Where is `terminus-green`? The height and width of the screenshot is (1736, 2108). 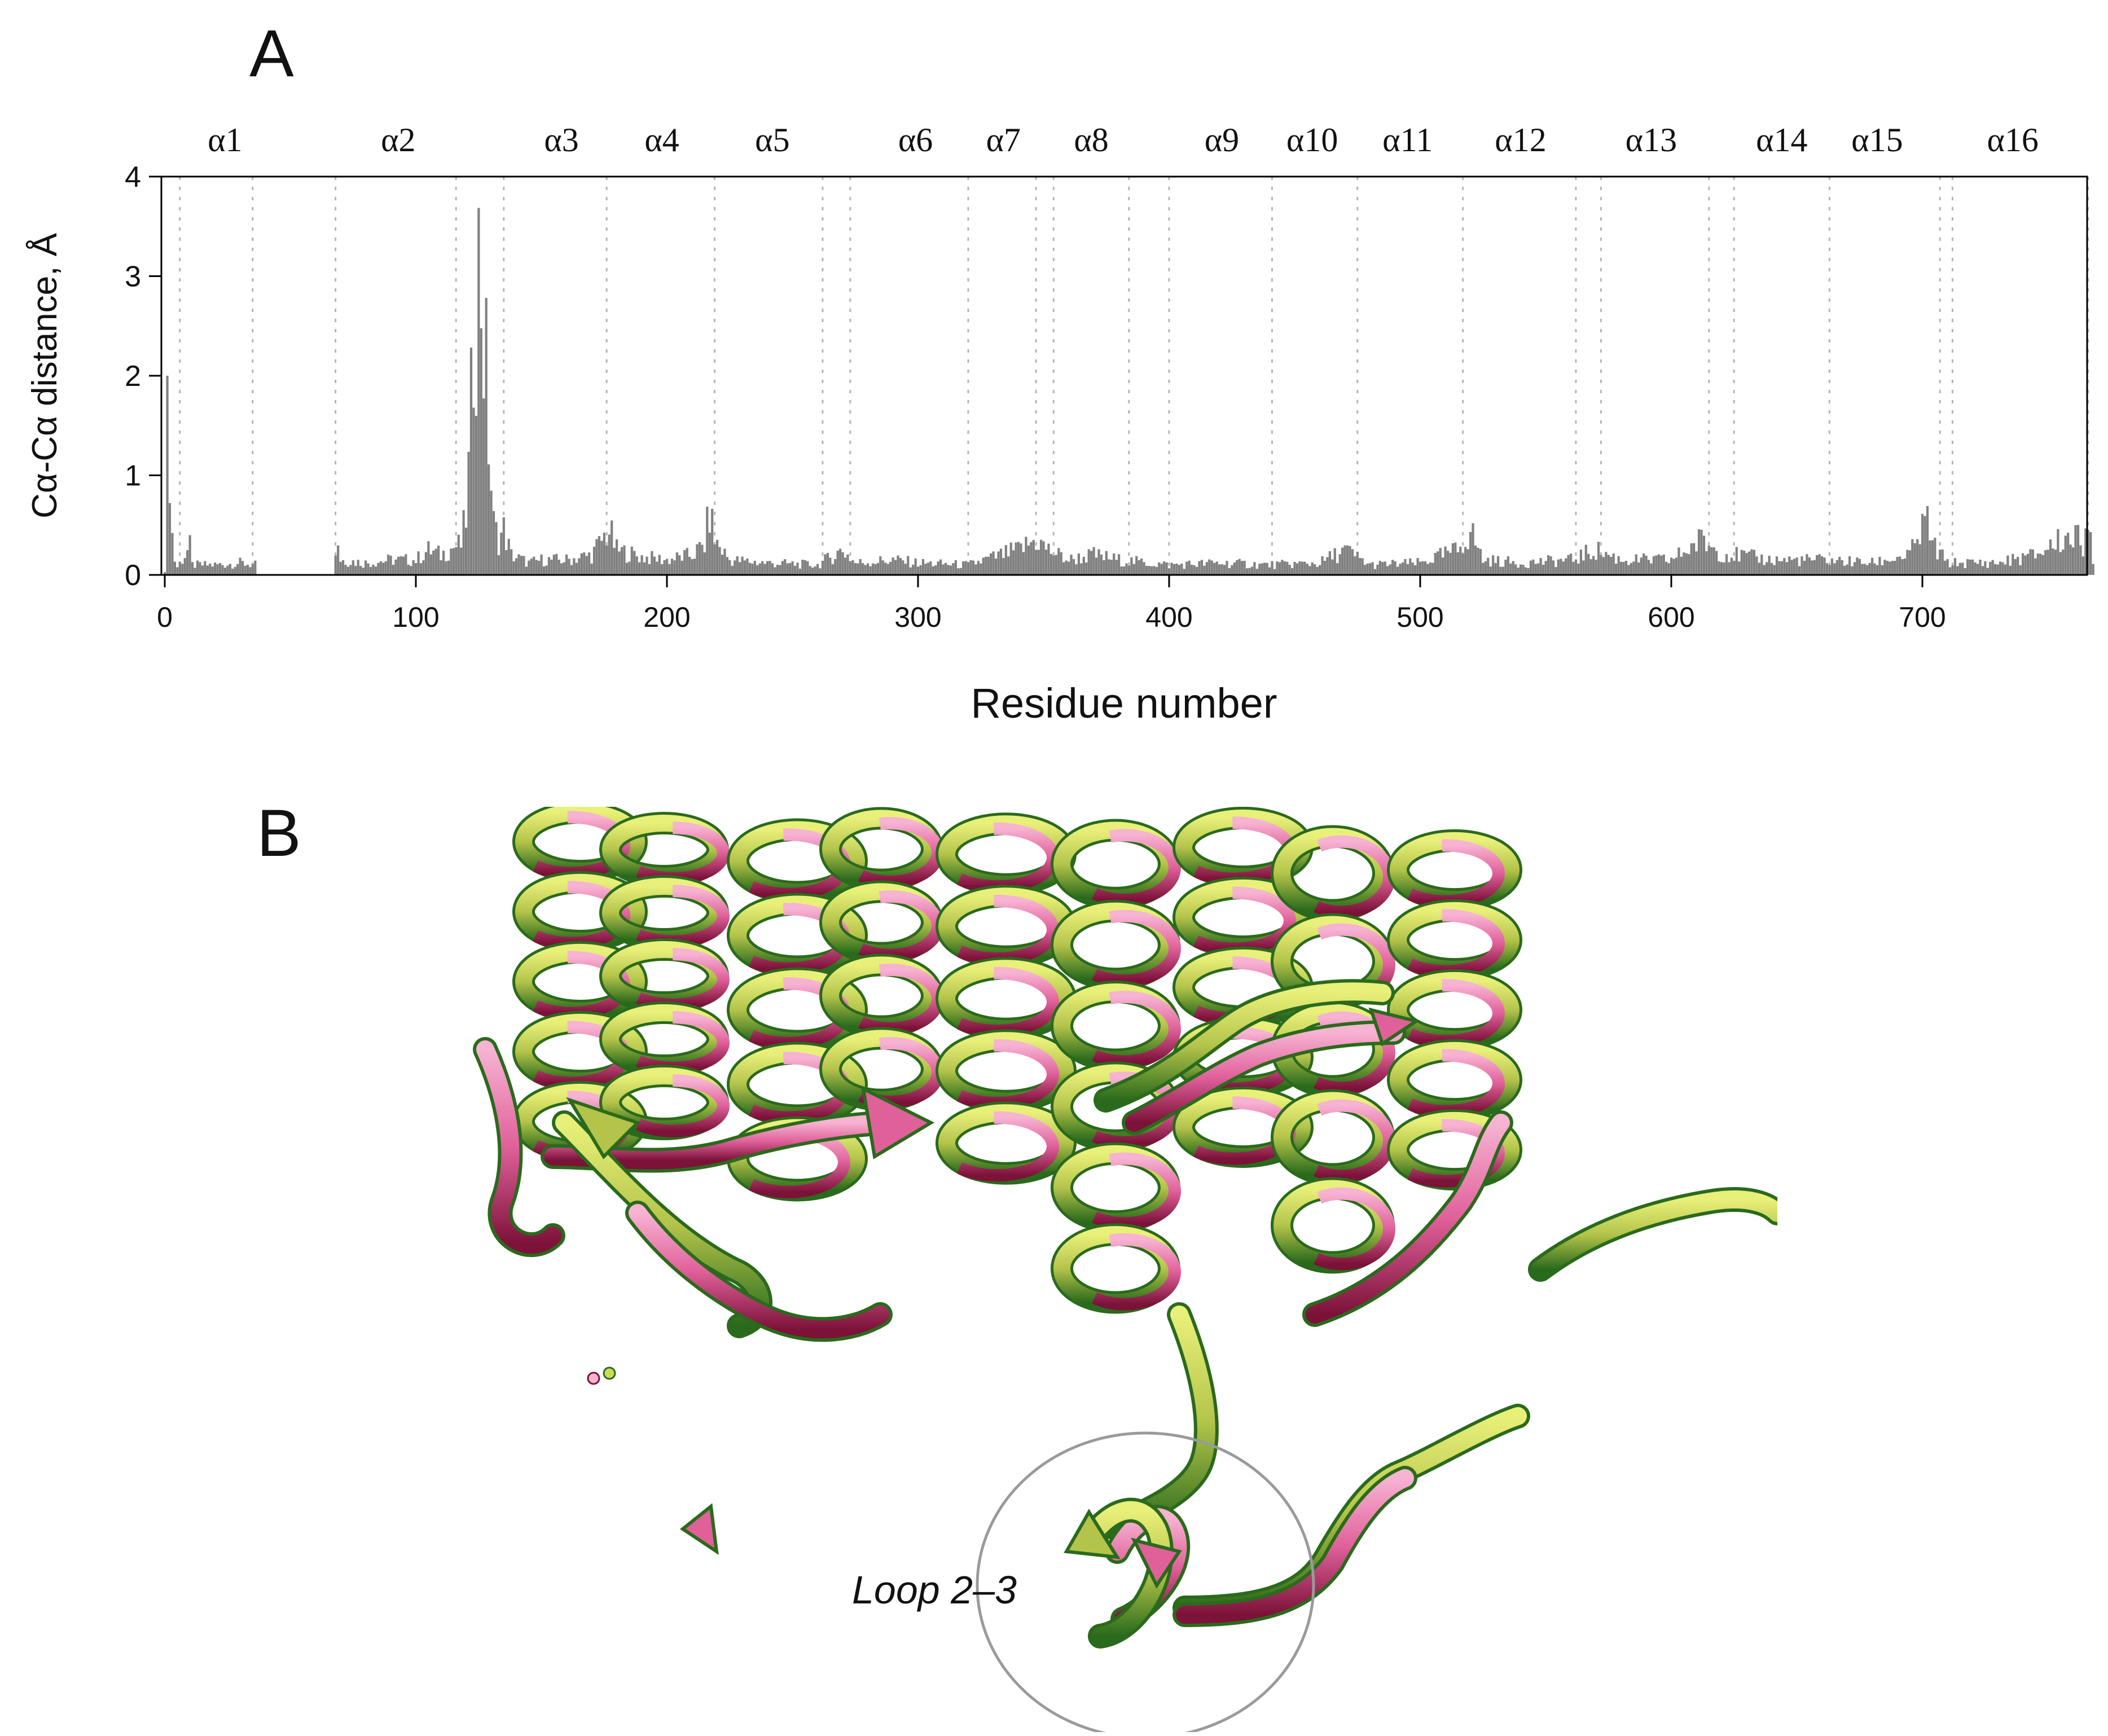 terminus-green is located at coordinates (610, 1373).